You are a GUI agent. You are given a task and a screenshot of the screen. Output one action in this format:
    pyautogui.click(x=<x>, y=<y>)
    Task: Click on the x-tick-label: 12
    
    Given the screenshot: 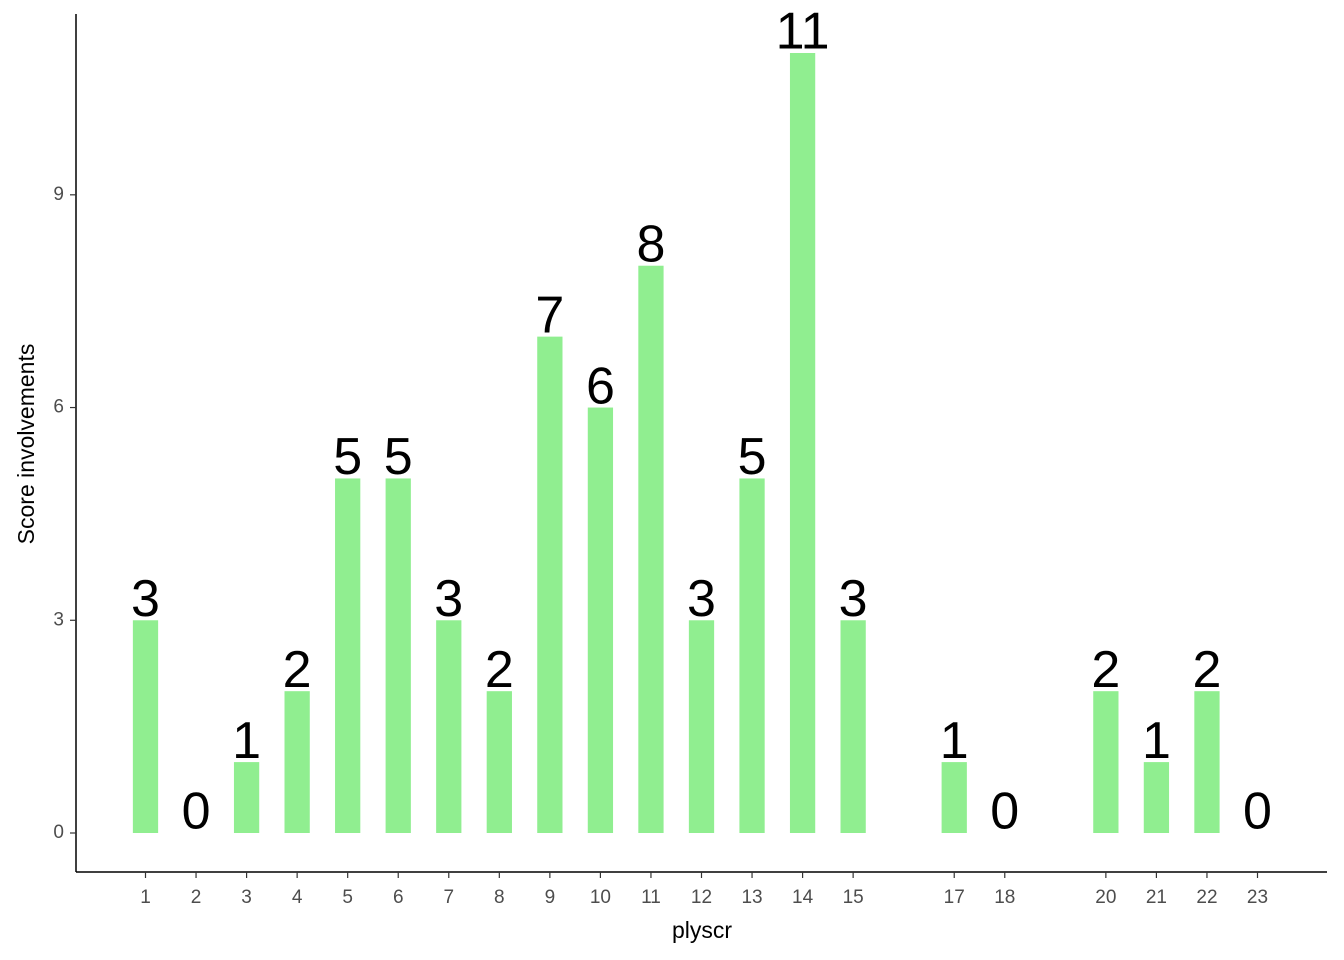 What is the action you would take?
    pyautogui.click(x=701, y=897)
    